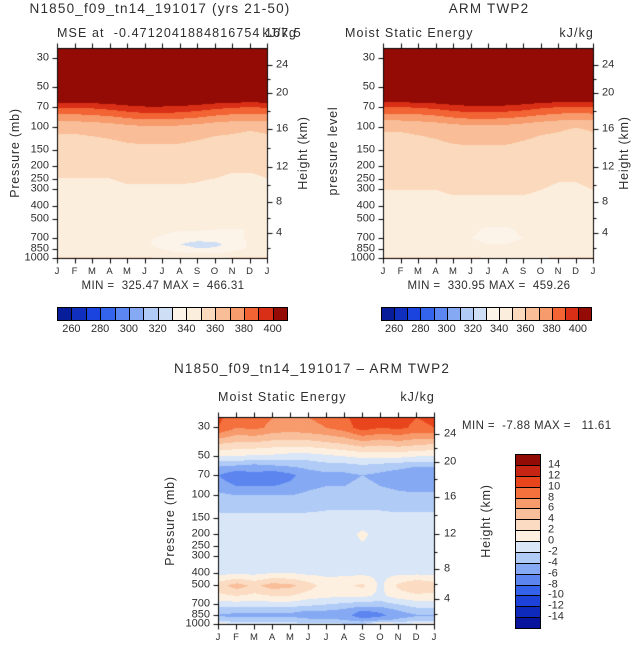 This screenshot has height=652, width=640. Describe the element at coordinates (554, 464) in the screenshot. I see `colorbar-label: 14` at that location.